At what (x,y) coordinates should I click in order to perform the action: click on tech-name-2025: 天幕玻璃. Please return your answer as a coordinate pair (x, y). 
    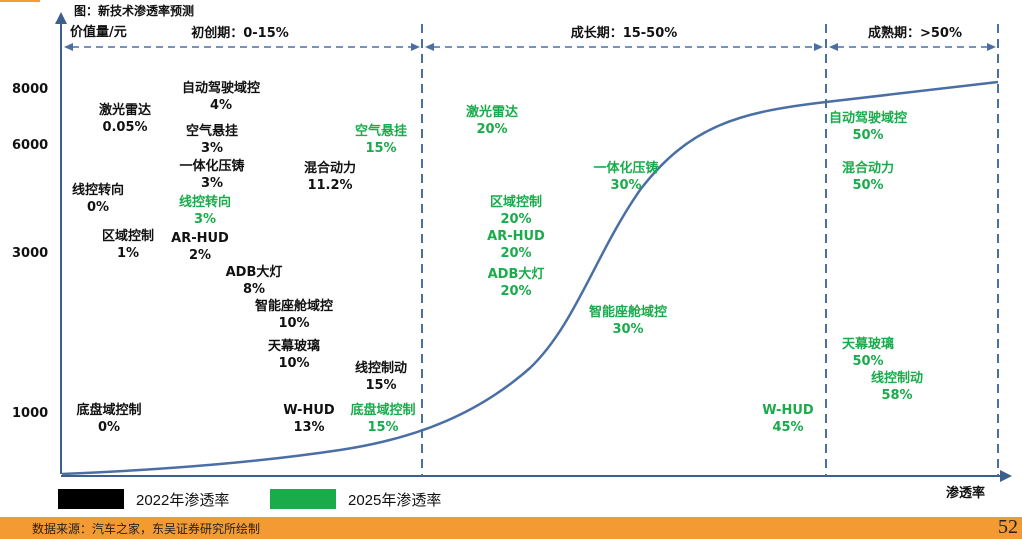
    Looking at the image, I should click on (868, 344).